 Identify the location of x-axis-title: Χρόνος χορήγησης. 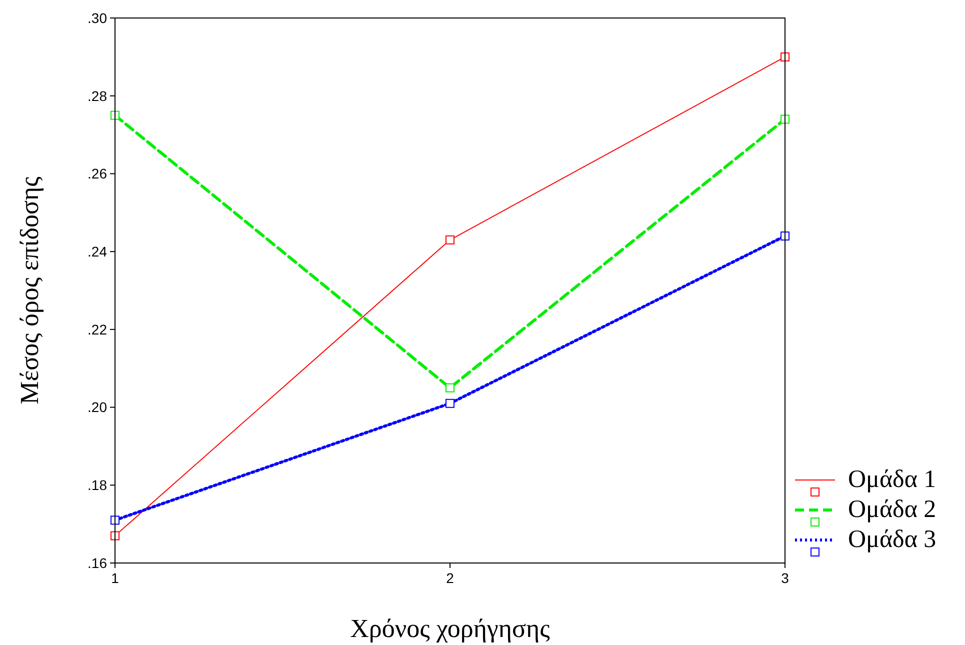
(450, 628).